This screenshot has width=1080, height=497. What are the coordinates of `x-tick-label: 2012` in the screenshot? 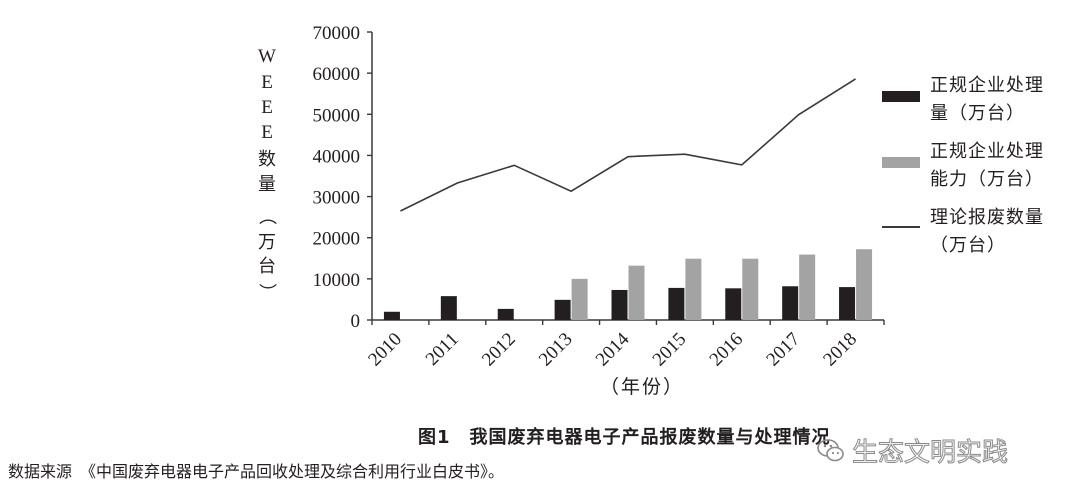 It's located at (499, 350).